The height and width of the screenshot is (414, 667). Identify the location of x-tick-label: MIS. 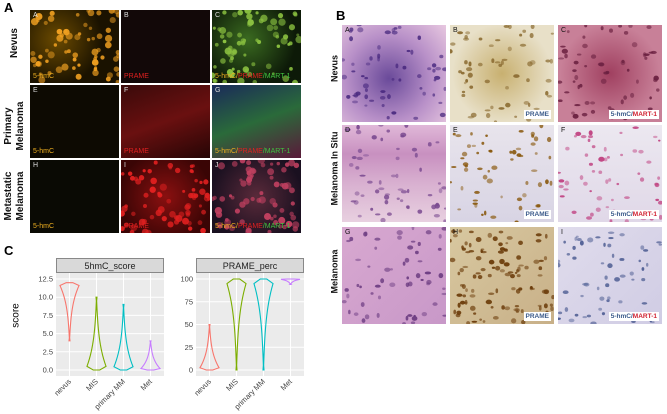
(92, 385).